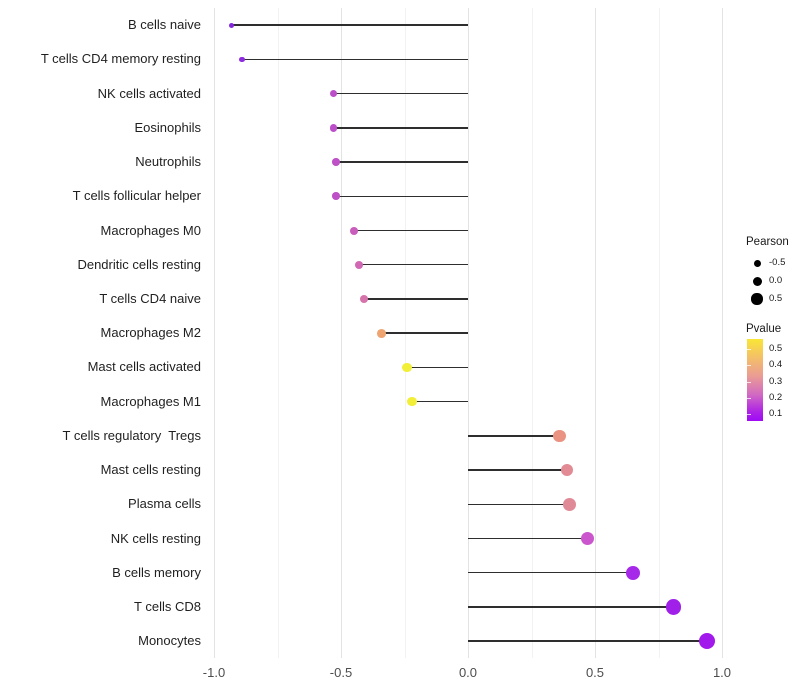 This screenshot has height=700, width=800. Describe the element at coordinates (150, 470) in the screenshot. I see `row-label: Mast cells resting` at that location.